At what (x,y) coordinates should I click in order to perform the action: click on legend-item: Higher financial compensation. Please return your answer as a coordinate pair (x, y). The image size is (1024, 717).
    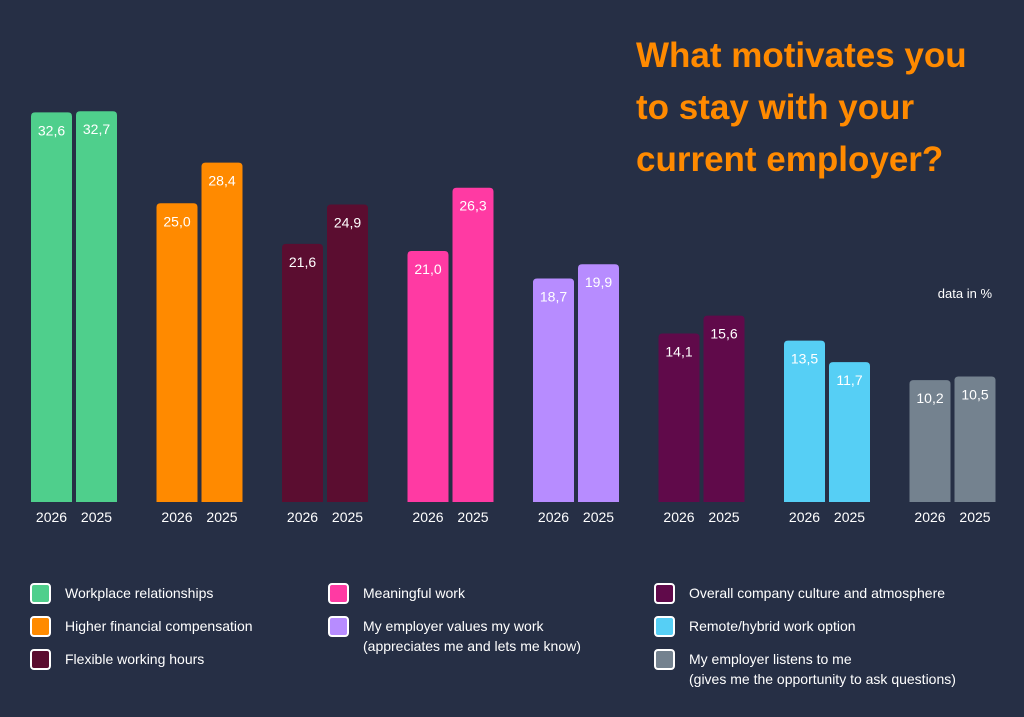
    Looking at the image, I should click on (141, 626).